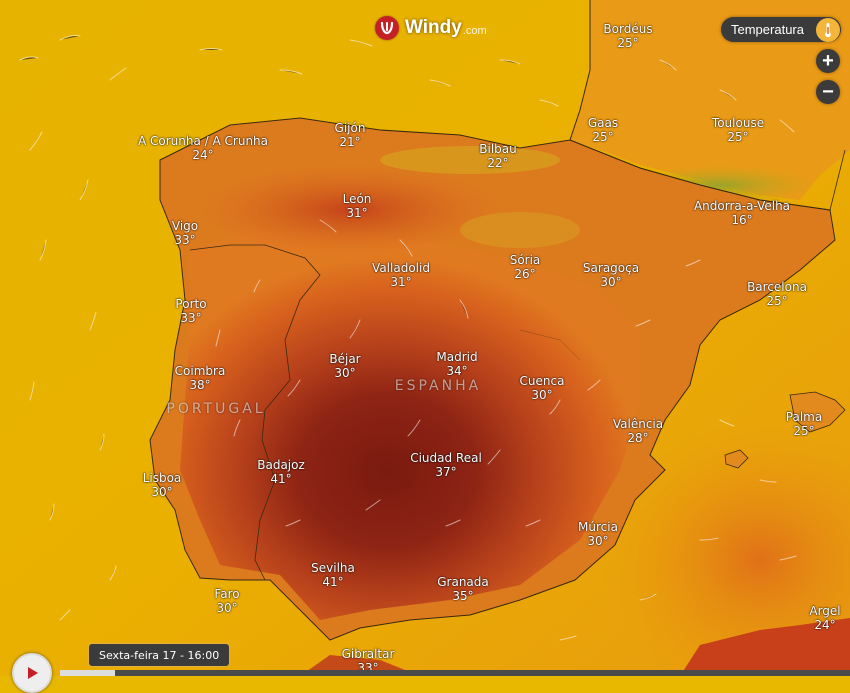  I want to click on play-icon, so click(33, 673).